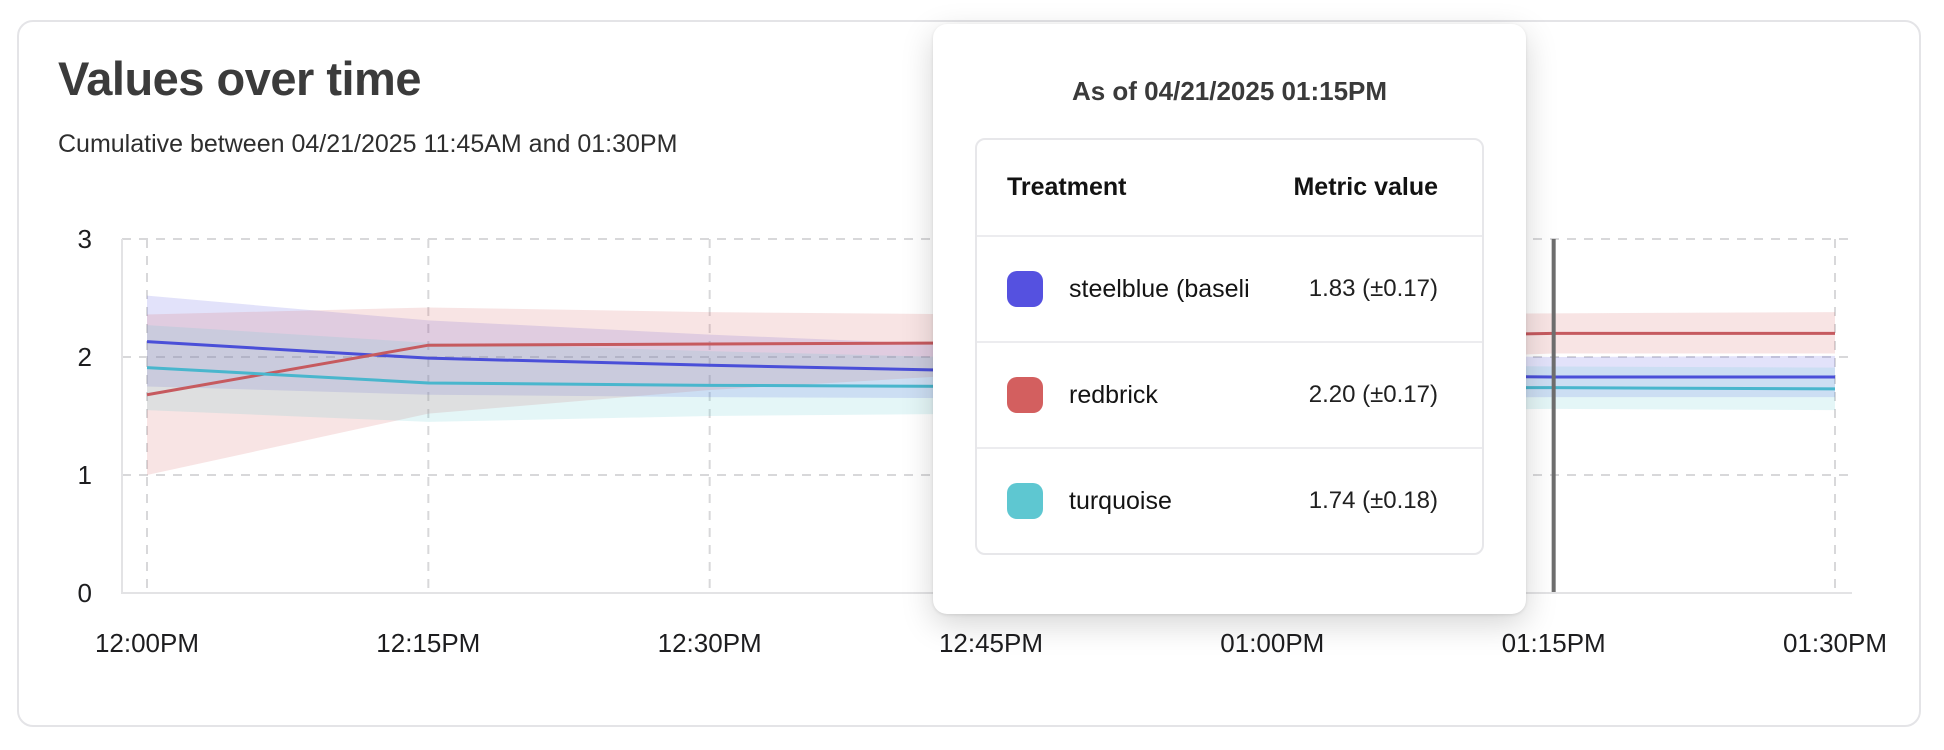 This screenshot has height=750, width=1944. Describe the element at coordinates (85, 475) in the screenshot. I see `y-tick-label: 1` at that location.